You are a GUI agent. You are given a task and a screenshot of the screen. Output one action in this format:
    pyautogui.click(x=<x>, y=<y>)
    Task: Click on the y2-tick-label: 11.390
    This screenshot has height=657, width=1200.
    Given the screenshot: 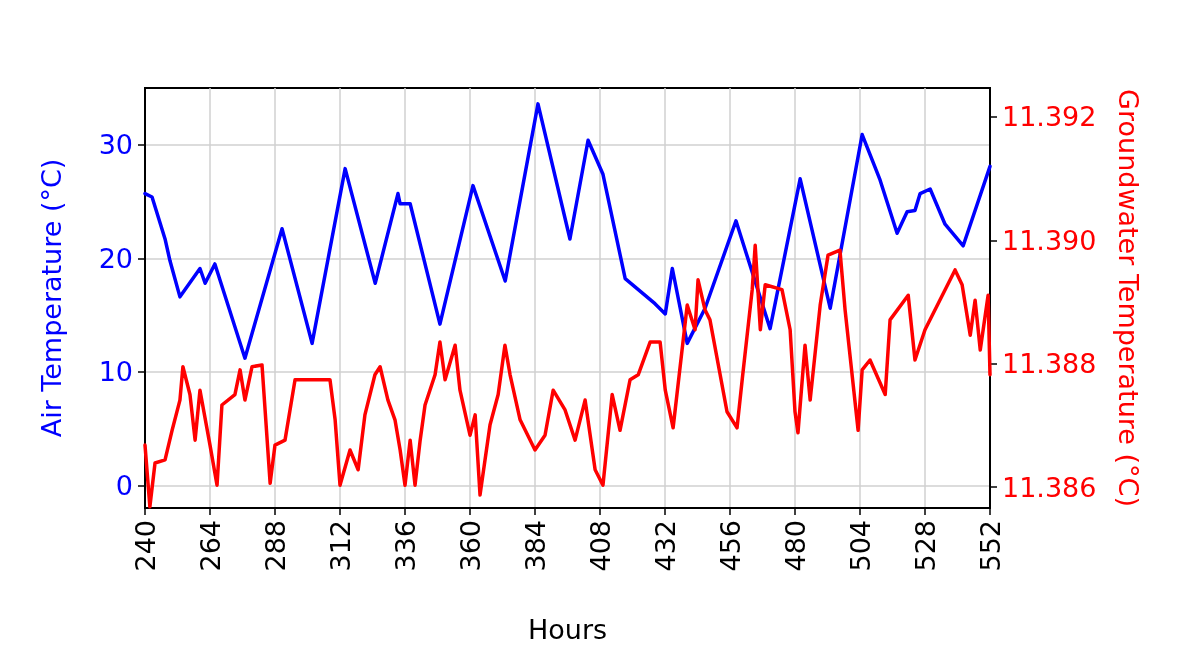 What is the action you would take?
    pyautogui.click(x=1049, y=240)
    